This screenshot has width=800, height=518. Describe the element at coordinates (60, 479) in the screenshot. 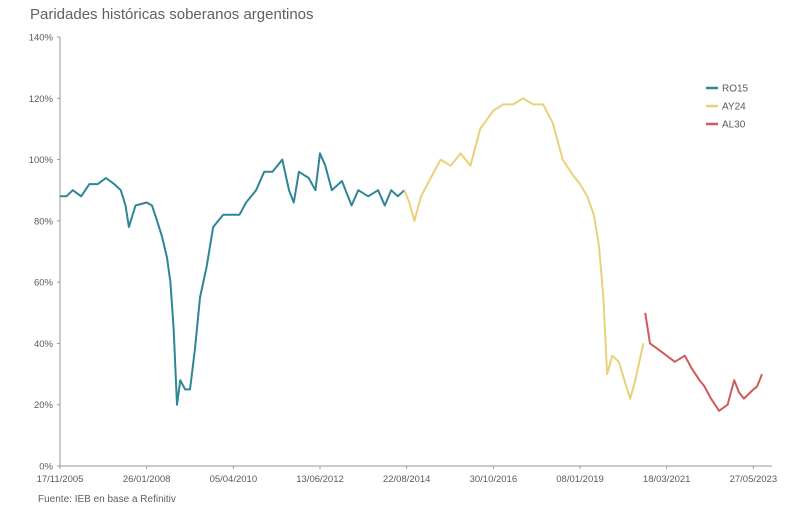

I see `x-tick-label: 17/11/2005` at that location.